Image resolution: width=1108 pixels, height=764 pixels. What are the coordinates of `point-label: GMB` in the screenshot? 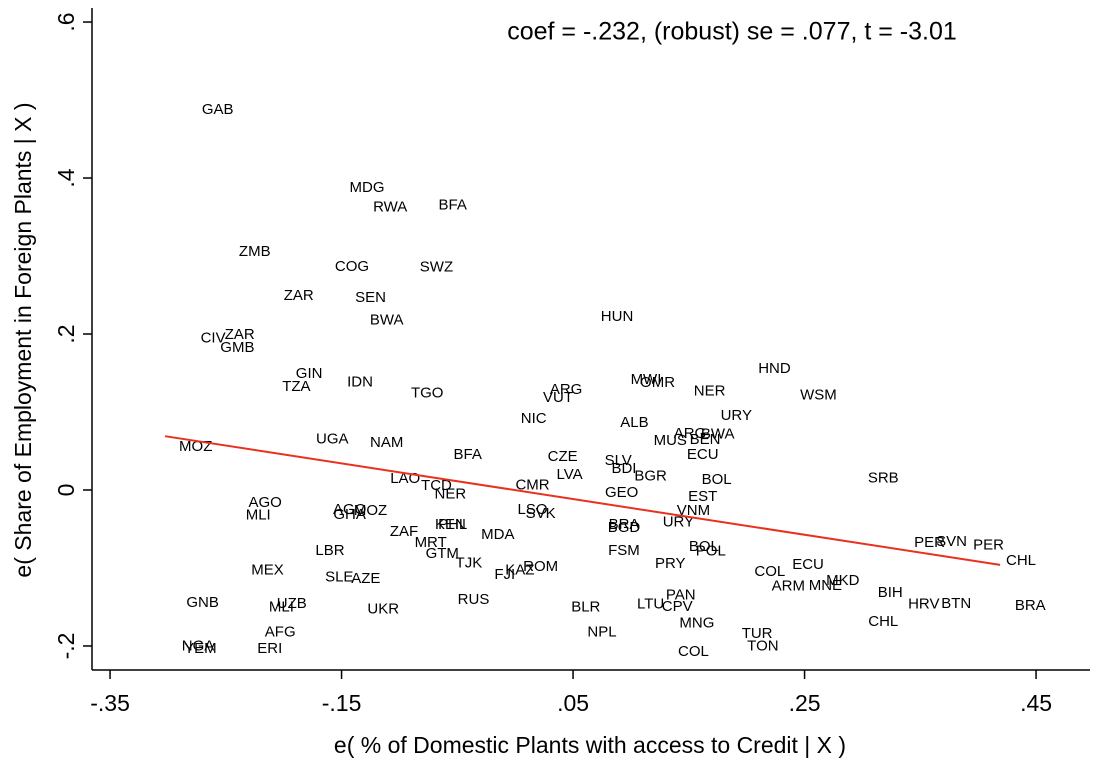 It's located at (237, 347).